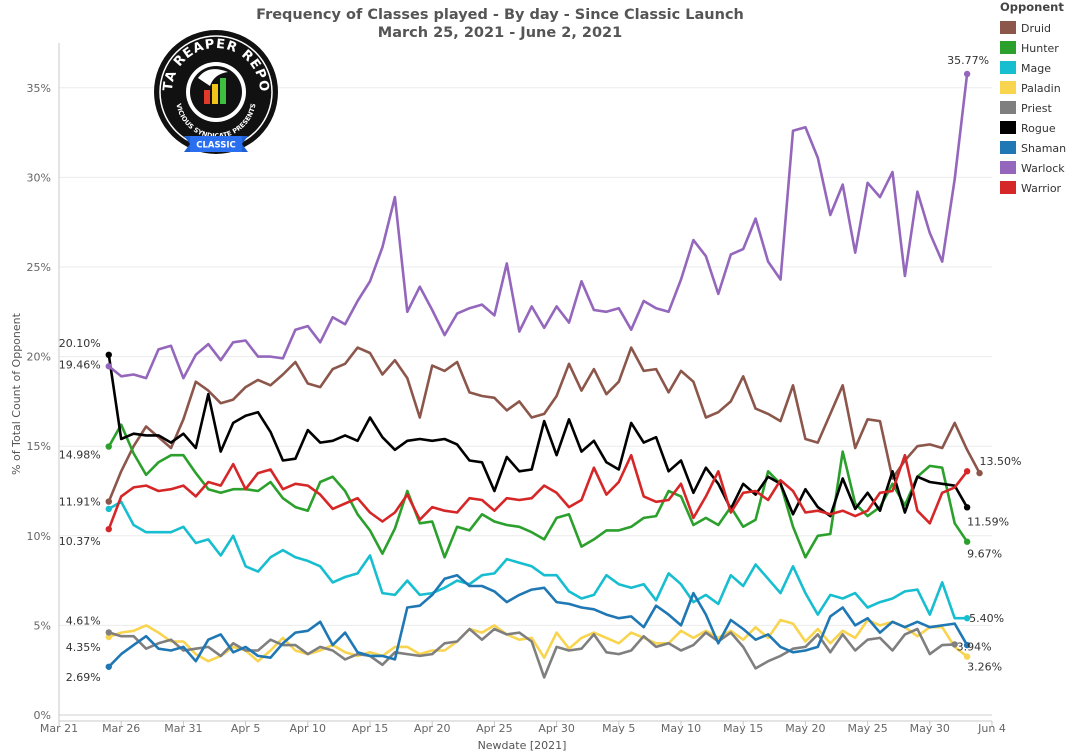  Describe the element at coordinates (39, 88) in the screenshot. I see `y-tick-label: 35%` at that location.